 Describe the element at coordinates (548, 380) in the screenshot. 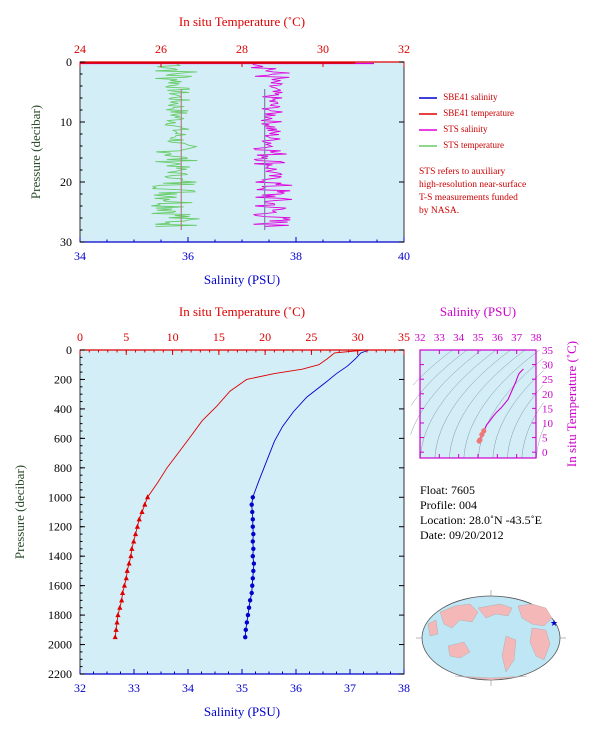

I see `ts-temperature-tick-label: 25` at that location.